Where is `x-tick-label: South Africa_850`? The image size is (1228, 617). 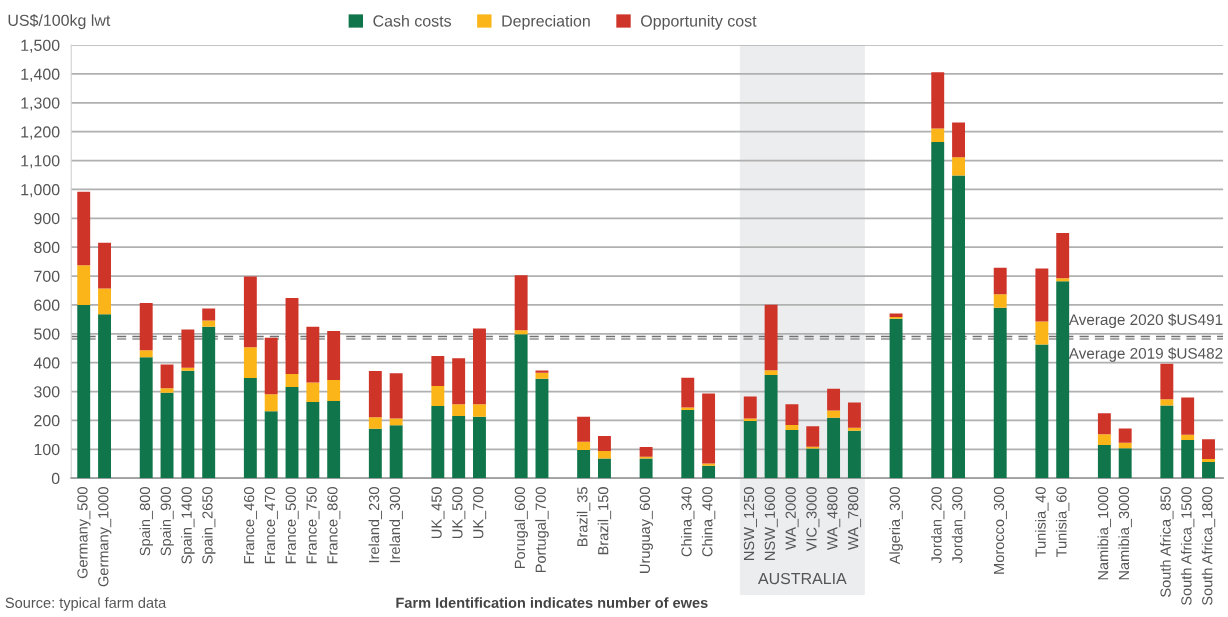
x-tick-label: South Africa_850 is located at coordinates (1167, 542).